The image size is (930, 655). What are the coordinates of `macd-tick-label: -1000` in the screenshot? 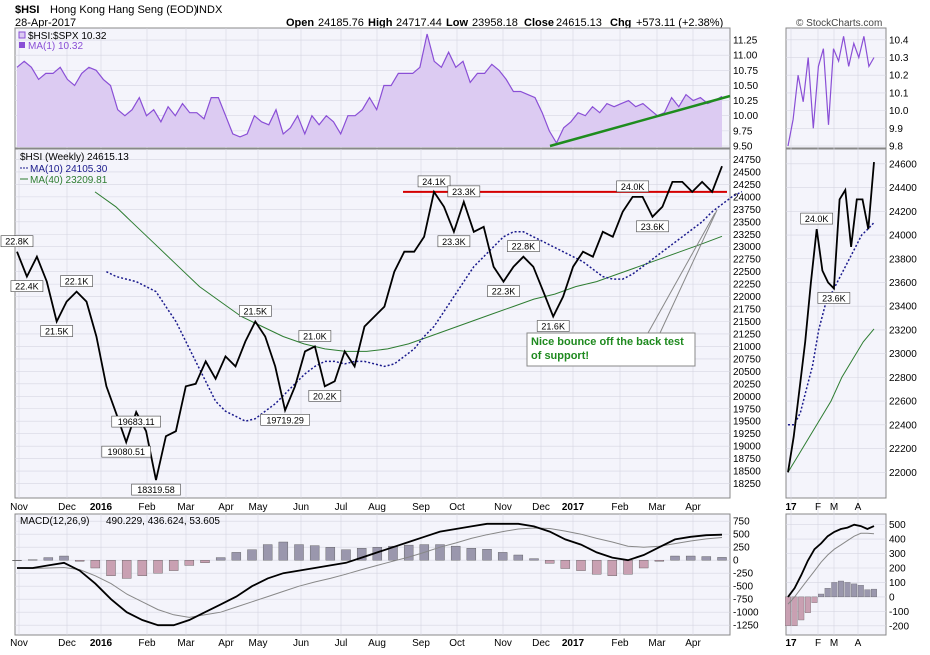 It's located at (746, 613).